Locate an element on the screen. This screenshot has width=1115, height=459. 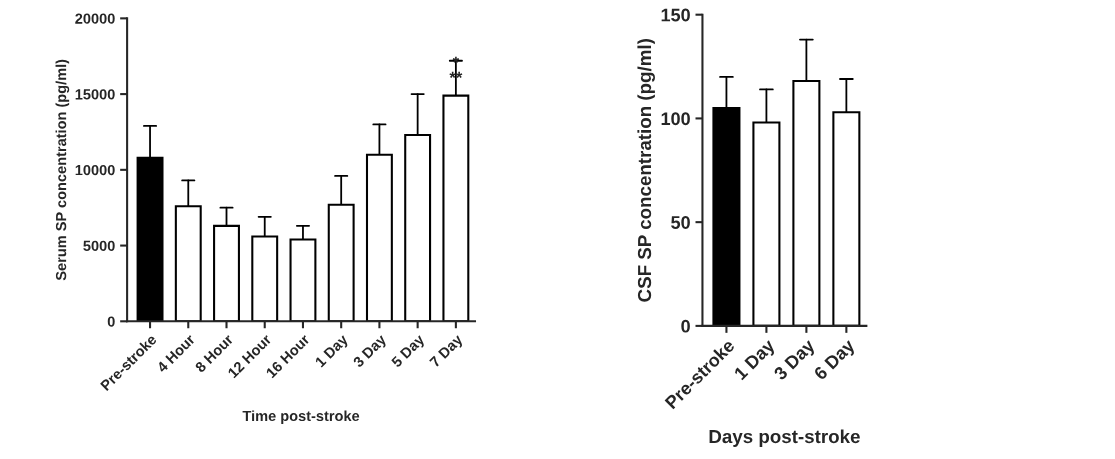
x-axis-title: Time post-stroke is located at coordinates (301, 417).